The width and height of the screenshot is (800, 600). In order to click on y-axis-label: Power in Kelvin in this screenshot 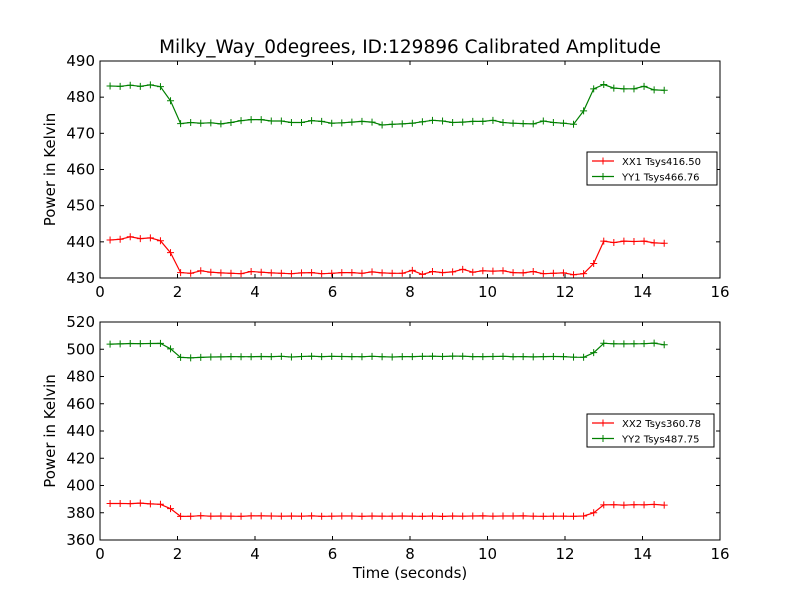, I will do `click(50, 170)`.